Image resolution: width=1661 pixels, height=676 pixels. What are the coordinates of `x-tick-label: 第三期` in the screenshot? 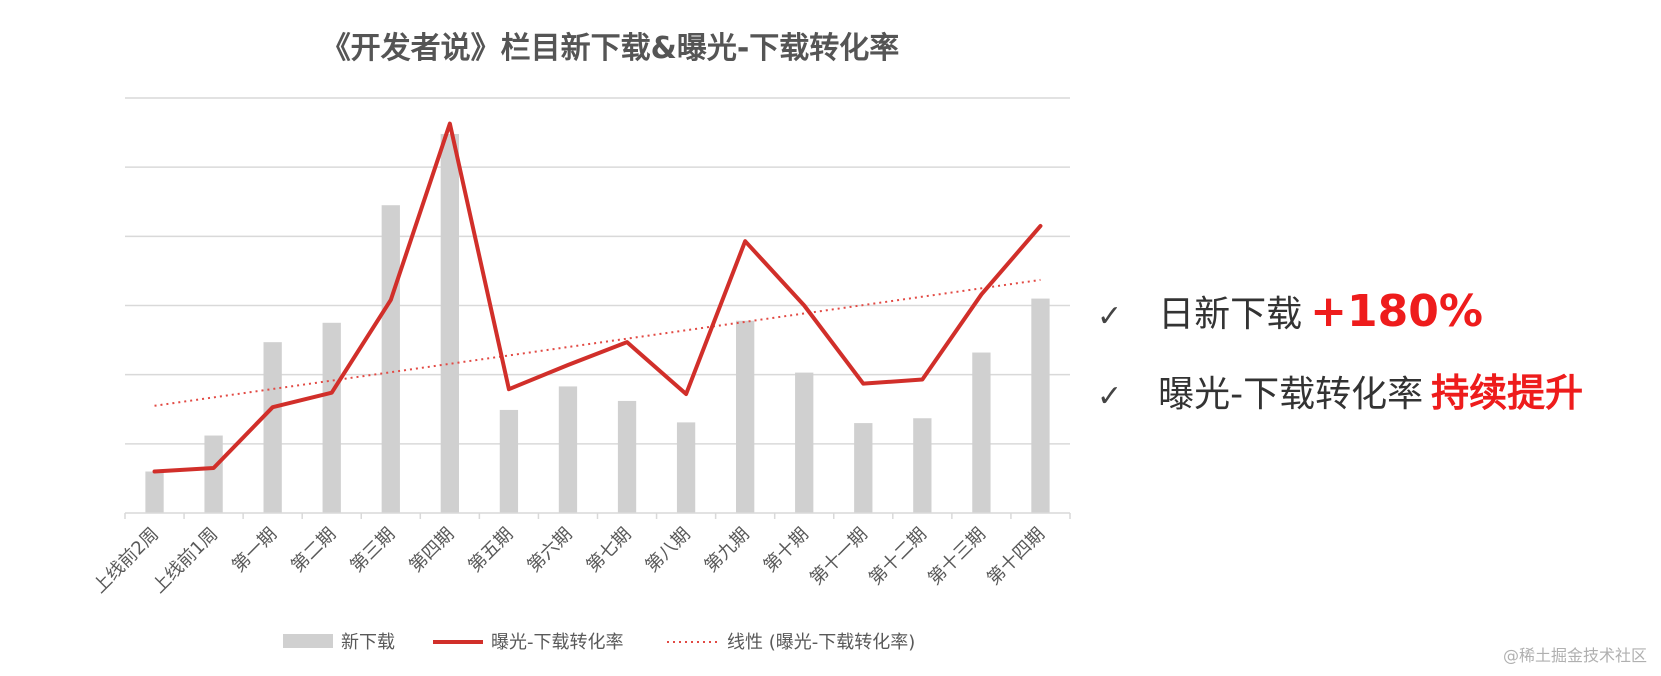 It's located at (372, 550).